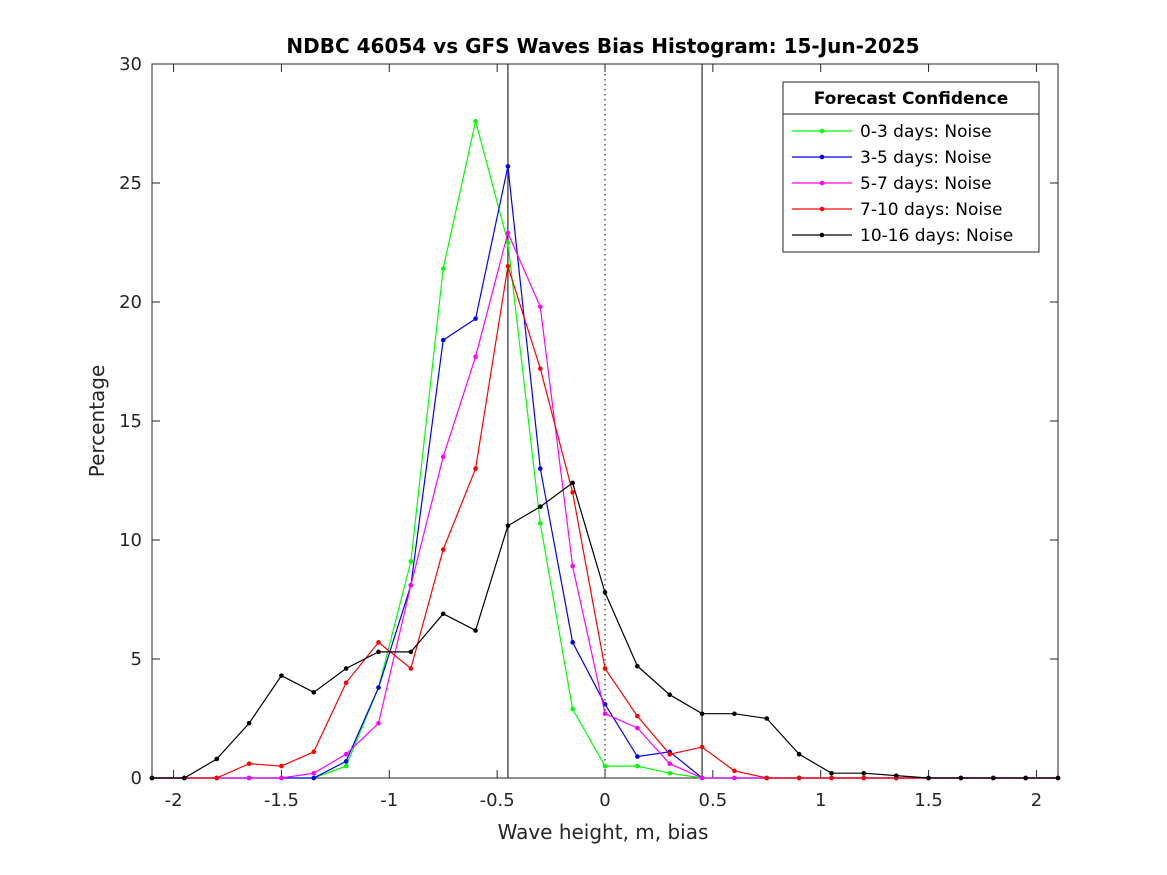 The image size is (1167, 875). I want to click on x-tick-label: 0, so click(604, 800).